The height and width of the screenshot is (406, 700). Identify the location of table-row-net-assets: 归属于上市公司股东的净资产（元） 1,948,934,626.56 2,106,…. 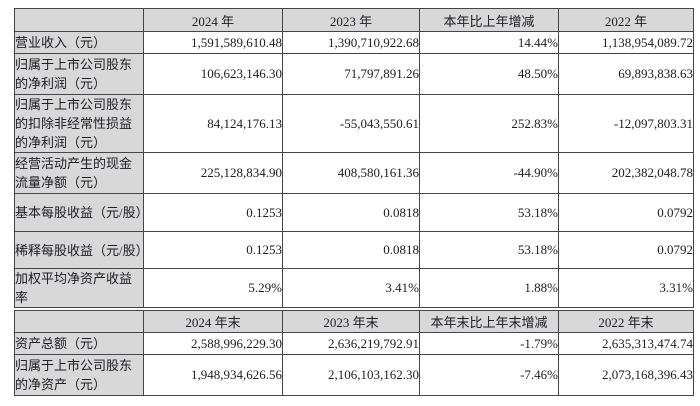
(354, 375).